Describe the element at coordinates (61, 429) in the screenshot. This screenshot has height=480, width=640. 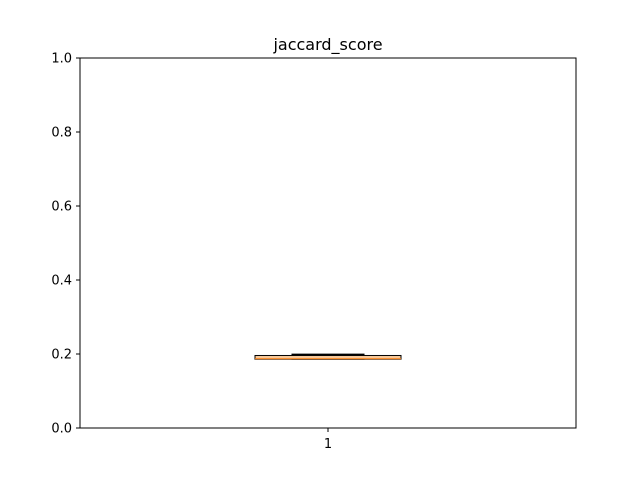
I see `y-tick-label: 0.0` at that location.